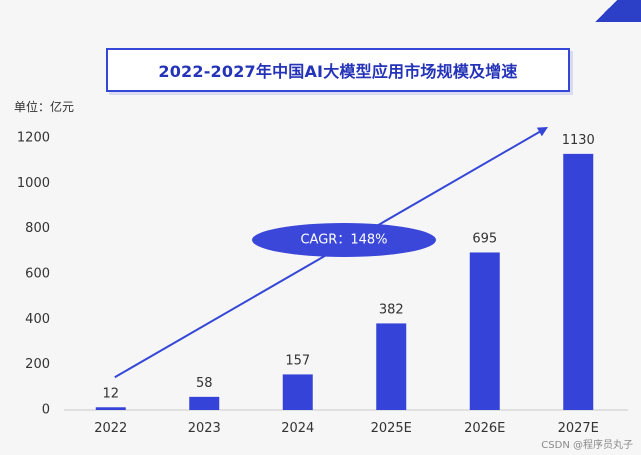 The width and height of the screenshot is (641, 455). Describe the element at coordinates (110, 393) in the screenshot. I see `data-label: 12` at that location.